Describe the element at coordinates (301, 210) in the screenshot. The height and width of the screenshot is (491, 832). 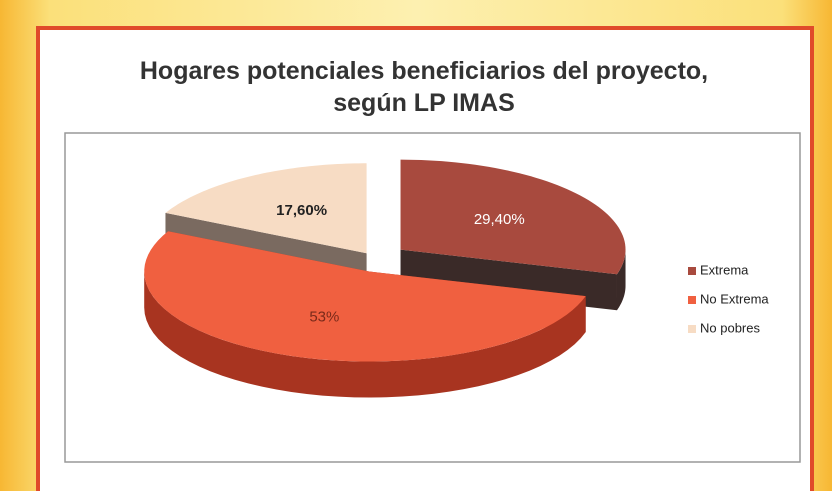
I see `data-label: 17,60%` at that location.